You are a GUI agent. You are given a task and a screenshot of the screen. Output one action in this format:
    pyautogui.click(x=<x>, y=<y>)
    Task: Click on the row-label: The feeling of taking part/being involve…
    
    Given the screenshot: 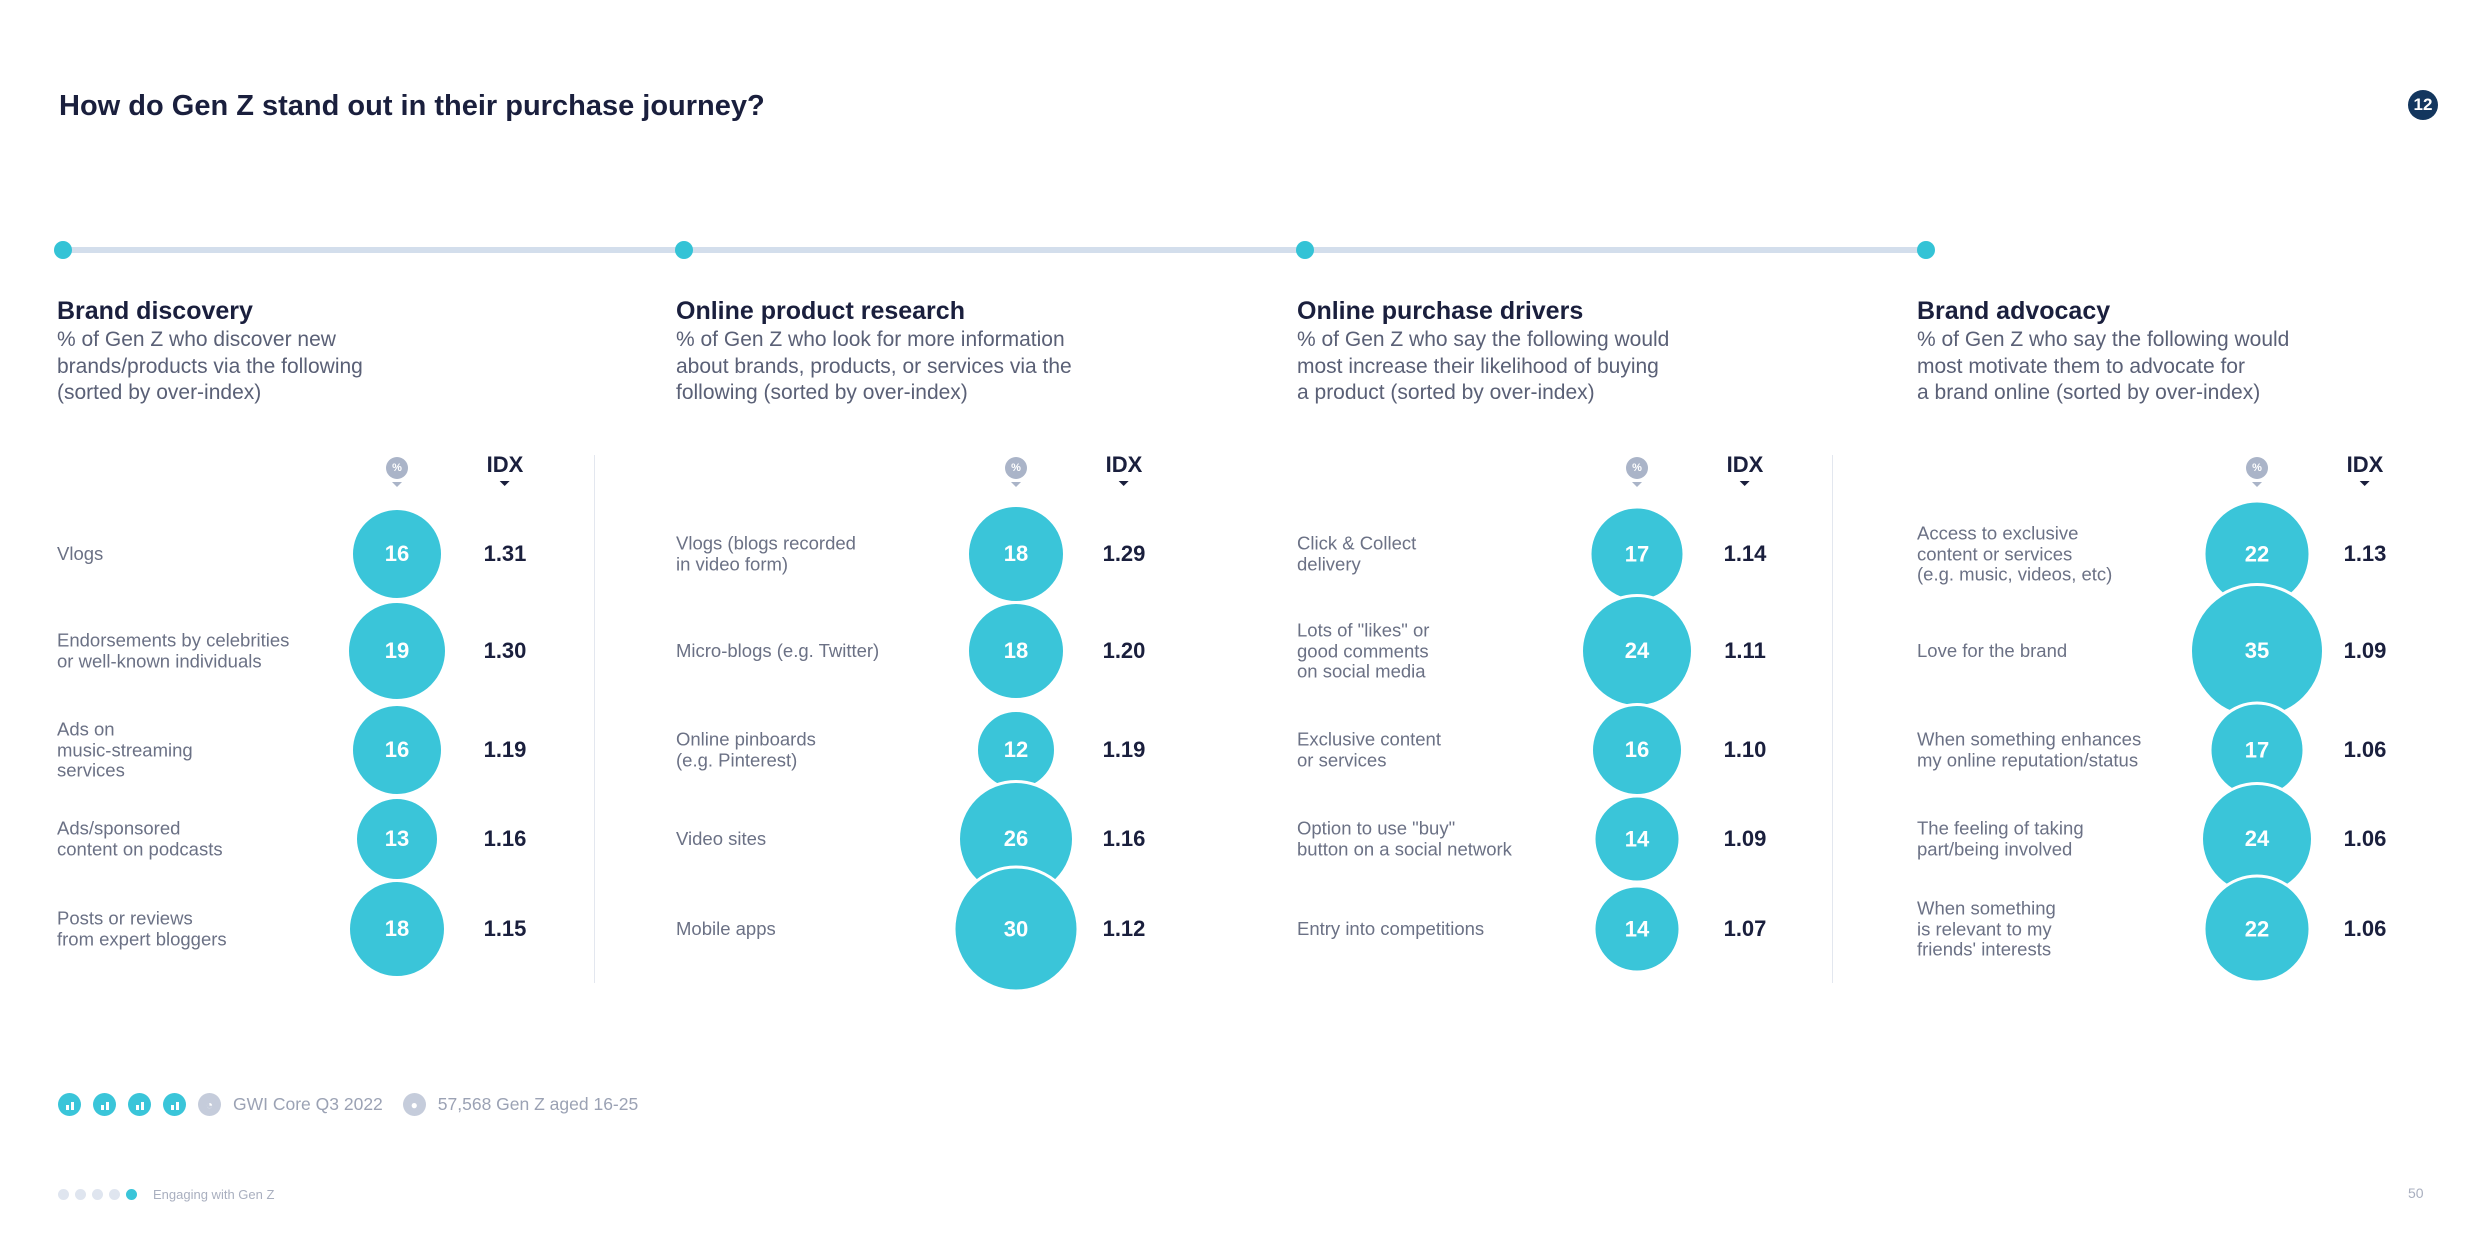 What is the action you would take?
    pyautogui.click(x=2000, y=838)
    